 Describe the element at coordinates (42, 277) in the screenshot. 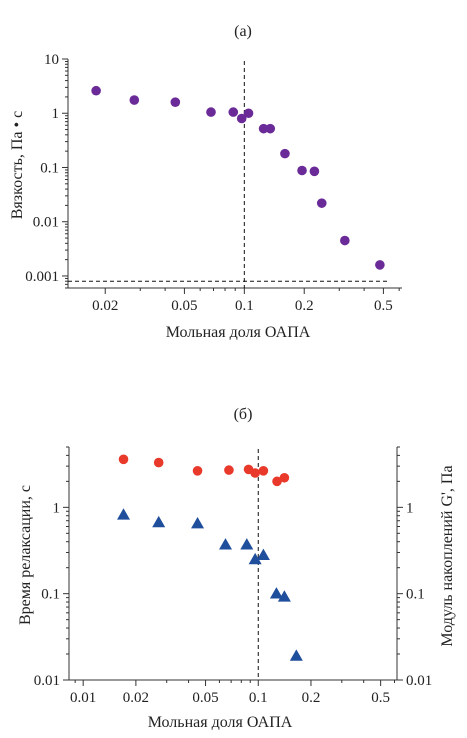

I see `y-tick-label: 0.001` at that location.